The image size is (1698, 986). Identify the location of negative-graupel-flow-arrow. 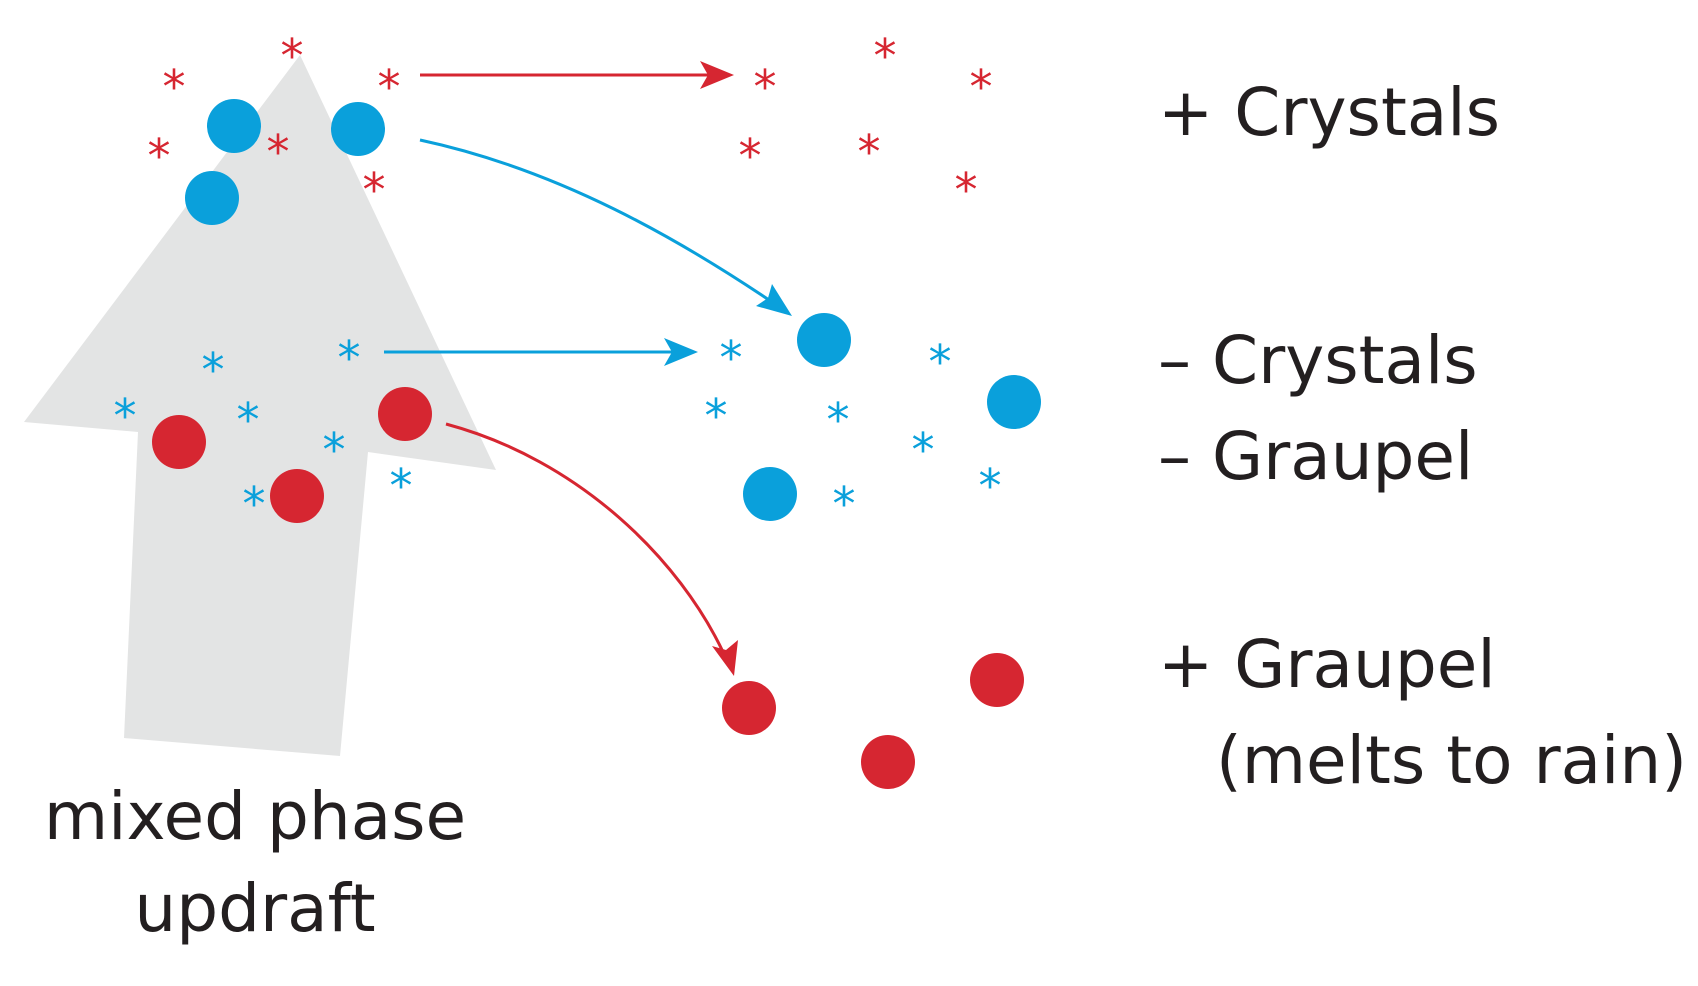
(596, 221).